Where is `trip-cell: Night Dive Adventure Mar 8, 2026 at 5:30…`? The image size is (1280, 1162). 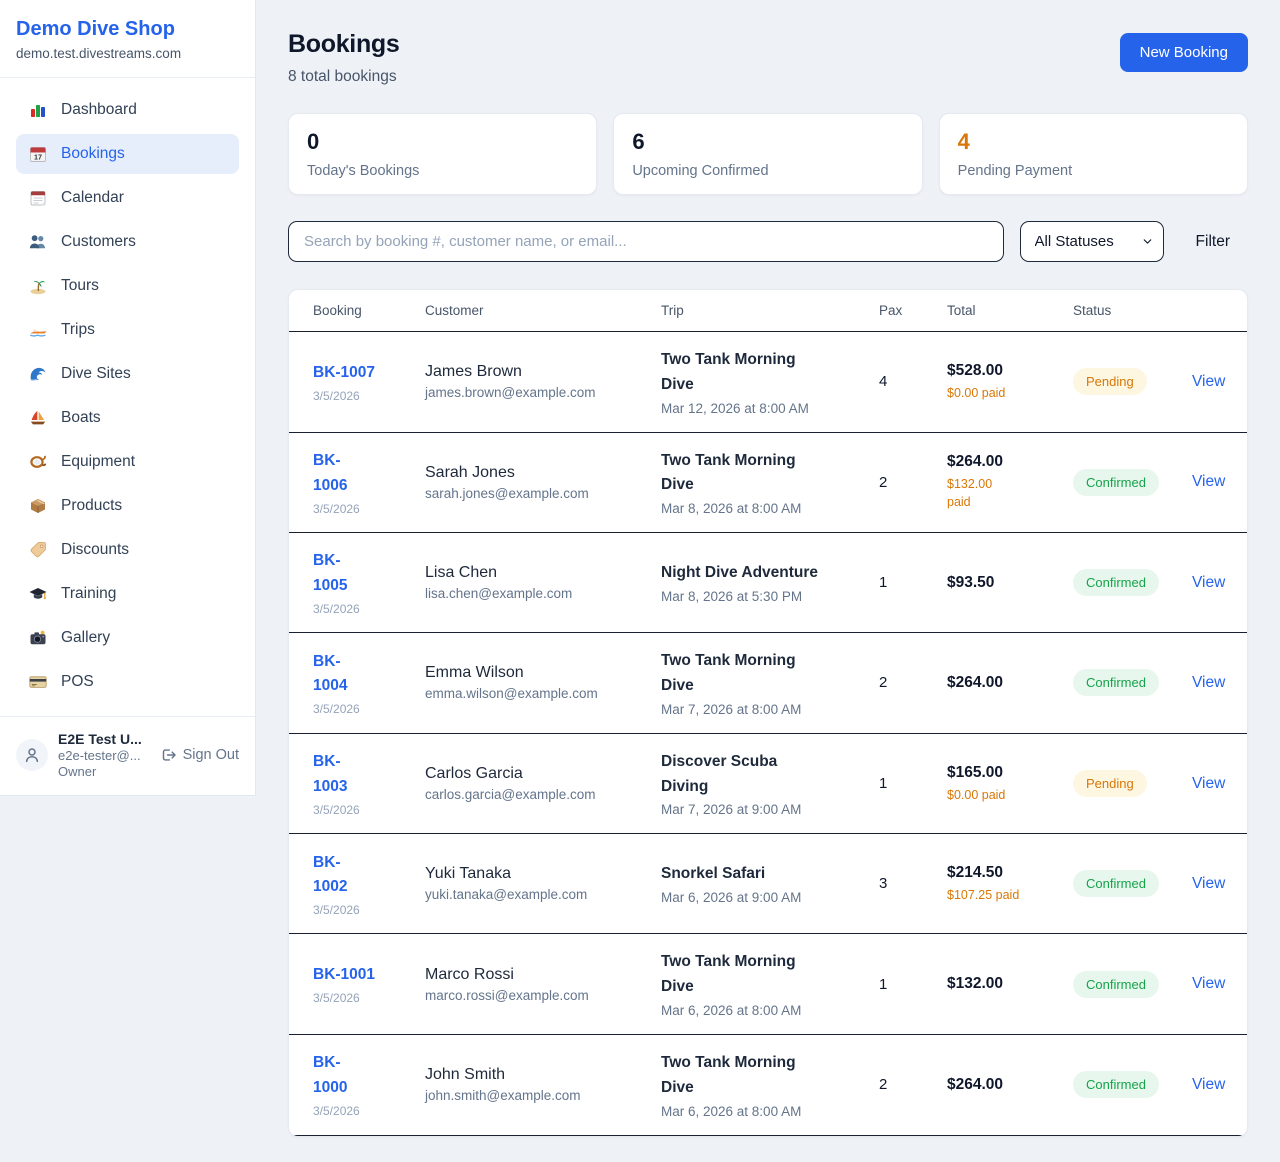 trip-cell: Night Dive Adventure Mar 8, 2026 at 5:30… is located at coordinates (770, 582).